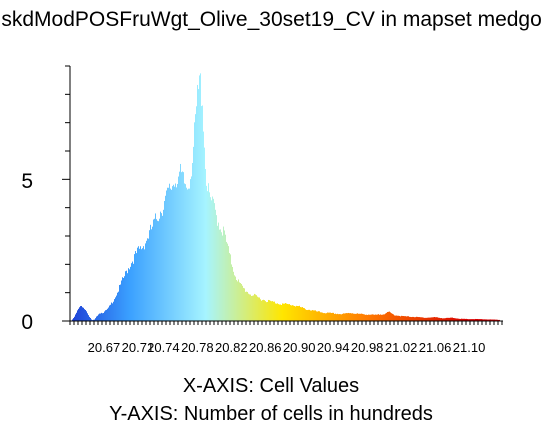 This screenshot has height=442, width=542. I want to click on x-tick-label: 20.94, so click(333, 347).